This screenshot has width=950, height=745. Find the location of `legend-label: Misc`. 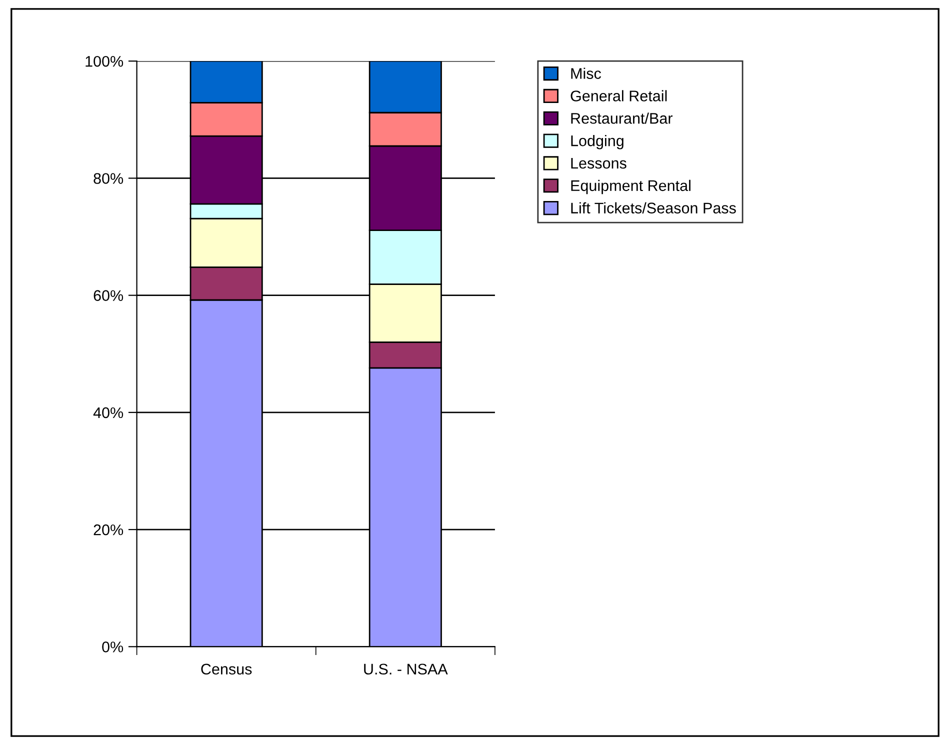

legend-label: Misc is located at coordinates (586, 73).